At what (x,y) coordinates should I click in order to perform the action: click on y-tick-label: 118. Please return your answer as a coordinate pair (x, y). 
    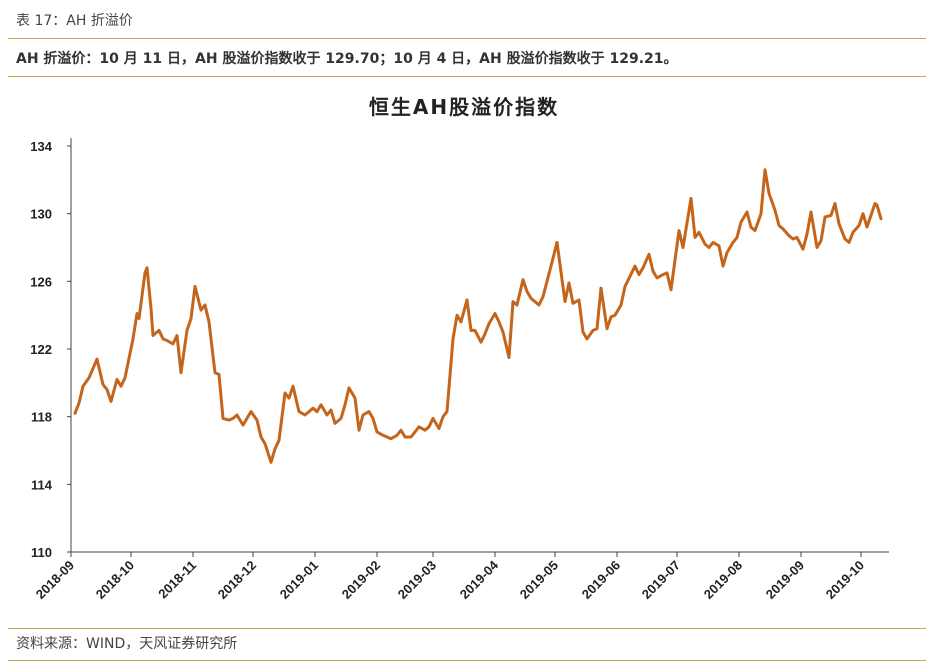
    Looking at the image, I should click on (41, 417).